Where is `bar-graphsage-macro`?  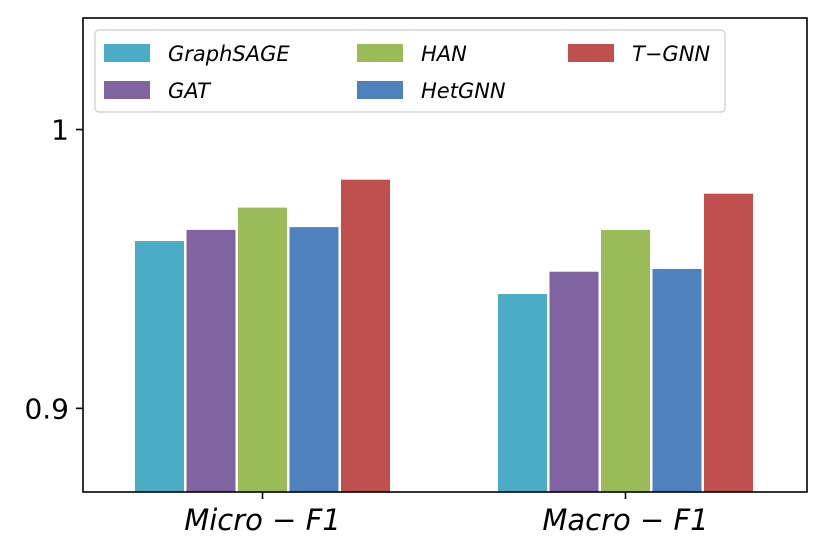 bar-graphsage-macro is located at coordinates (522, 393).